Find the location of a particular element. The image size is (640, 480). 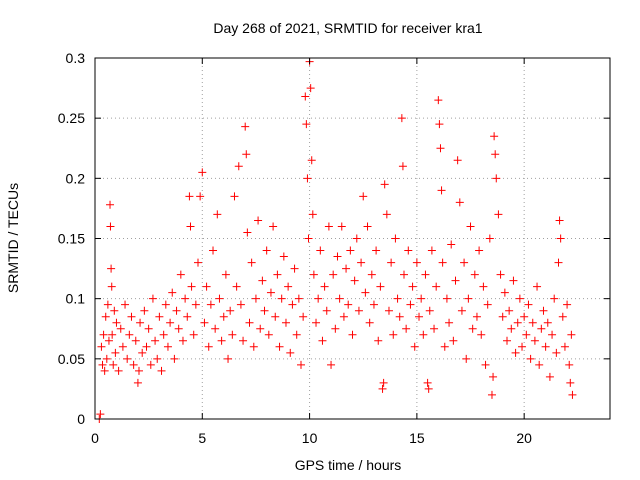

y-tick-label: 0.3 is located at coordinates (76, 58).